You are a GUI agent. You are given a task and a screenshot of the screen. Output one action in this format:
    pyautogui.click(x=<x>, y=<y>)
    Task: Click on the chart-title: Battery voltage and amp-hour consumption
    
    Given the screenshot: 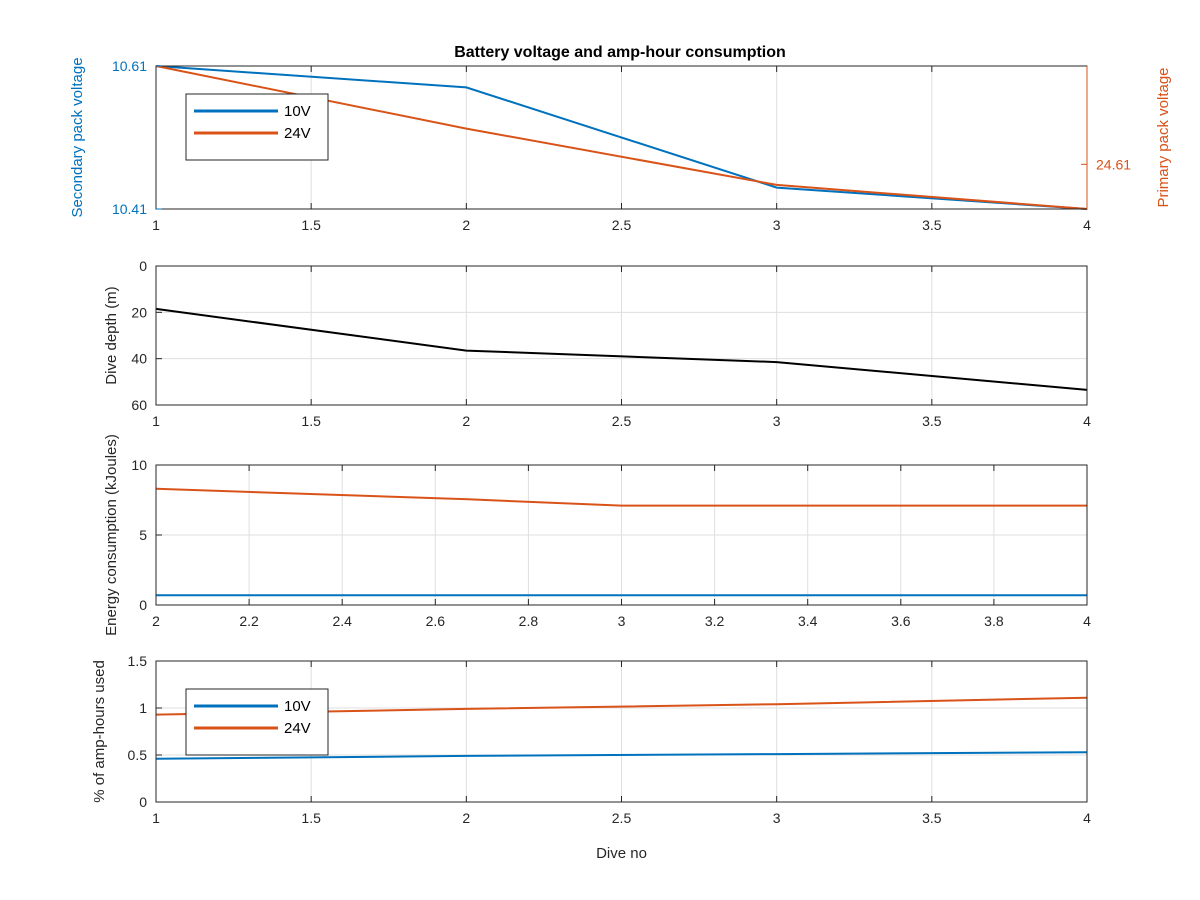 What is the action you would take?
    pyautogui.click(x=620, y=52)
    